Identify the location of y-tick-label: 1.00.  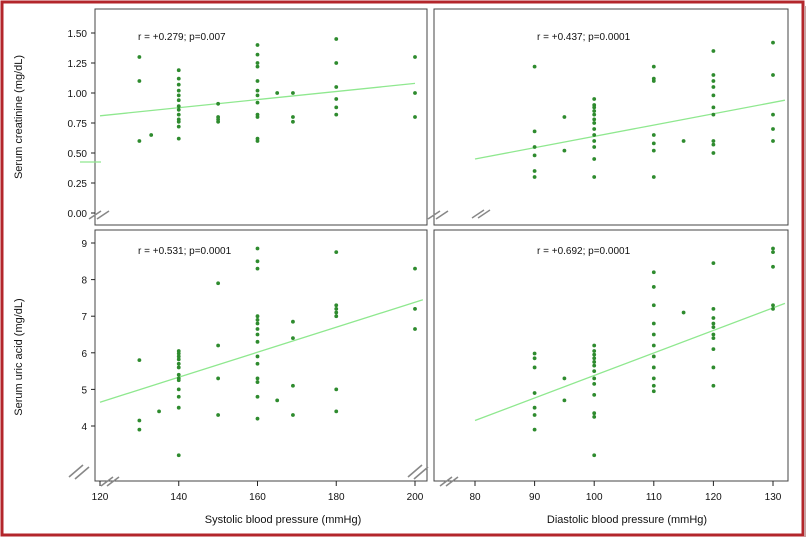
(78, 94).